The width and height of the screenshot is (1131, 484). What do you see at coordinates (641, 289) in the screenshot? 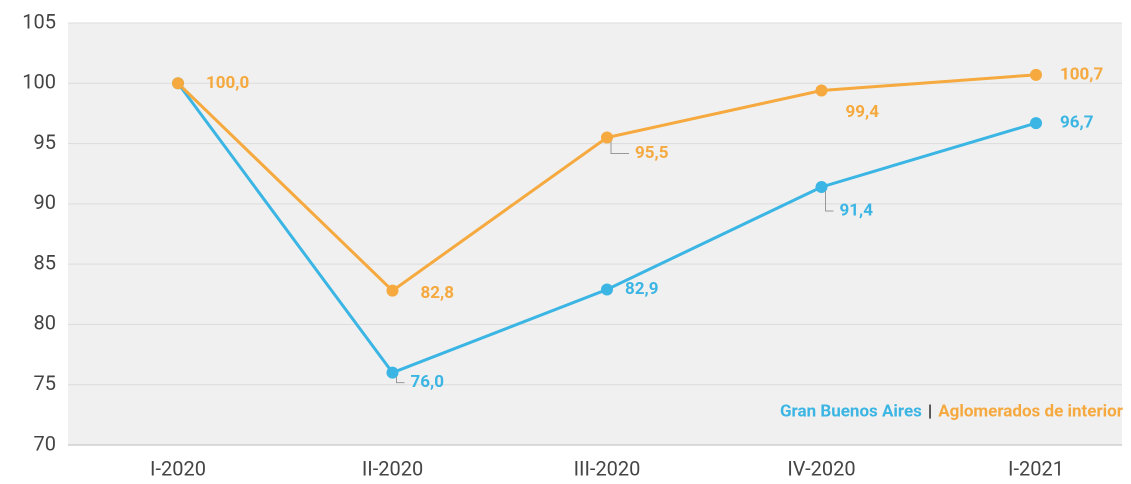
I see `value-label: 82,9` at bounding box center [641, 289].